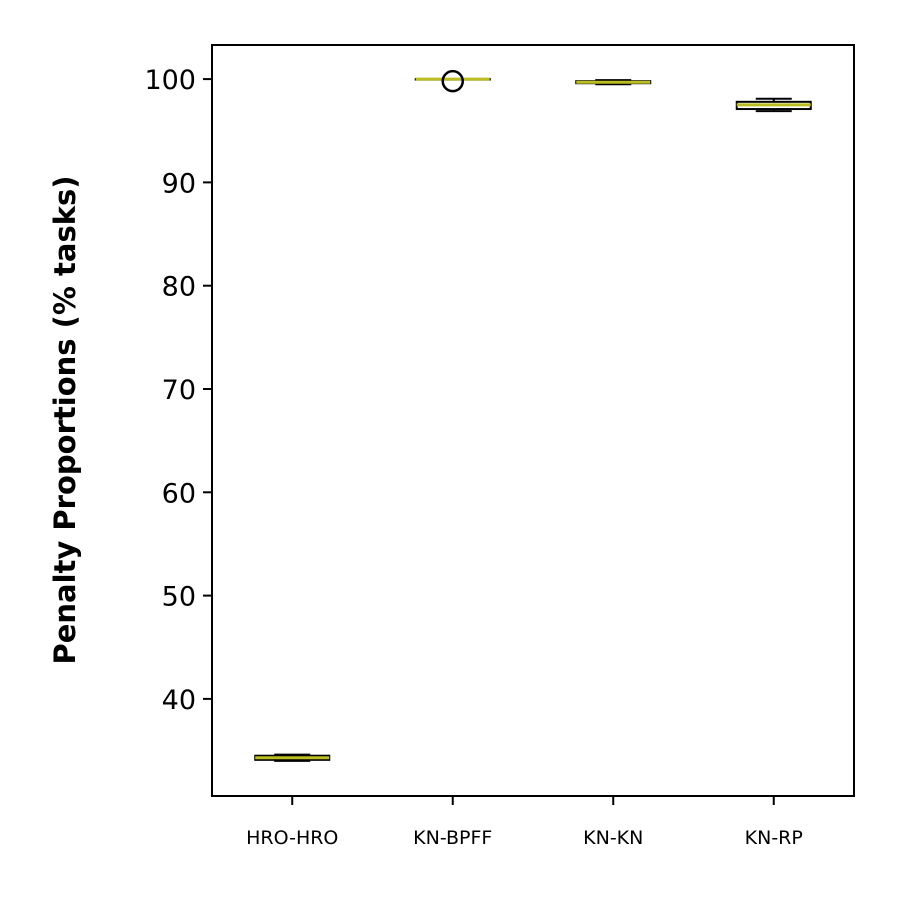  I want to click on y-tick-label: 40, so click(179, 700).